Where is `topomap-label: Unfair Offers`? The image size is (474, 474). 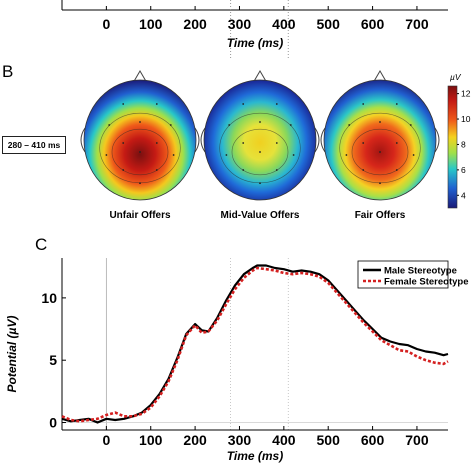 topomap-label: Unfair Offers is located at coordinates (140, 215).